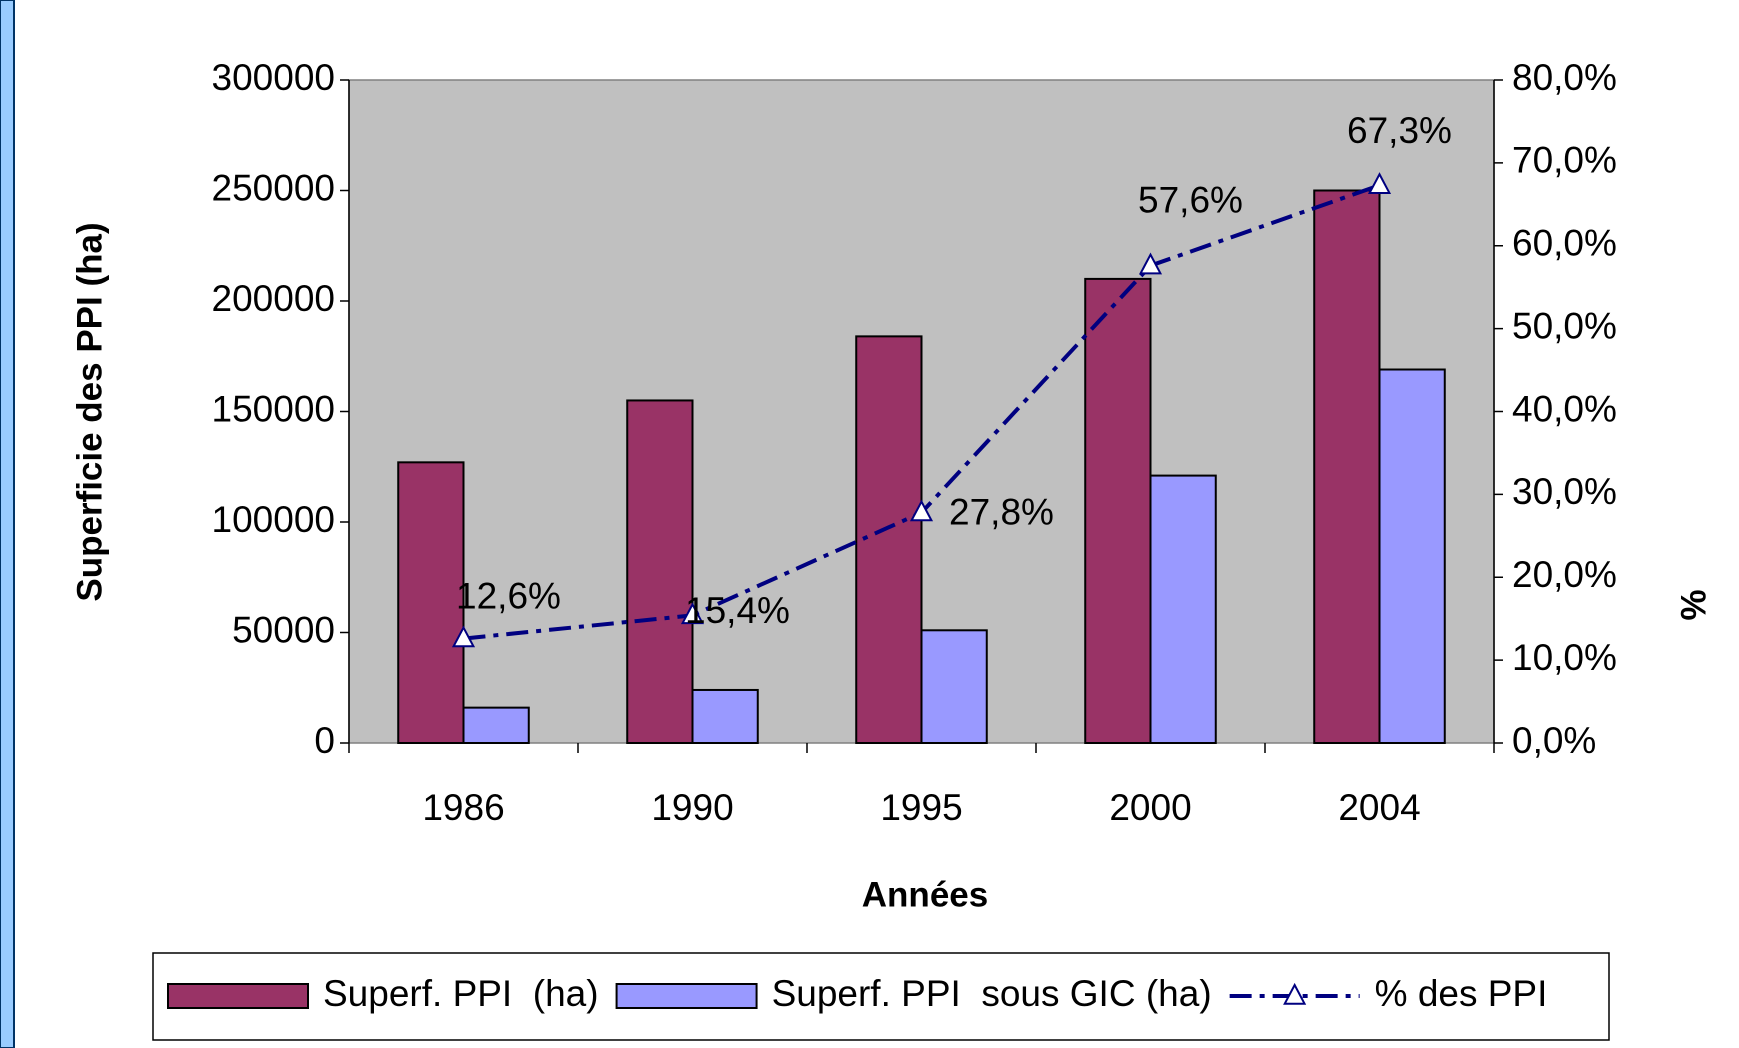 The height and width of the screenshot is (1048, 1739). Describe the element at coordinates (1399, 130) in the screenshot. I see `data-label: 67,3%` at that location.